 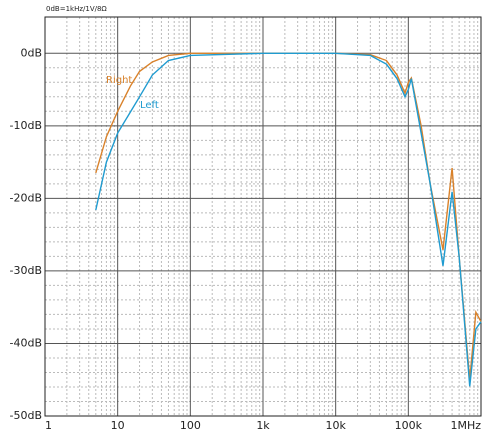 What do you see at coordinates (48, 425) in the screenshot?
I see `x-tick-label: 1` at bounding box center [48, 425].